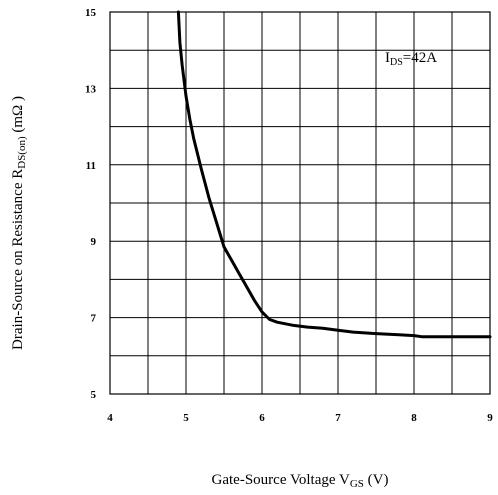 This screenshot has height=495, width=498. What do you see at coordinates (22, 152) in the screenshot?
I see `y-axis-label-sub: DS(on)` at bounding box center [22, 152].